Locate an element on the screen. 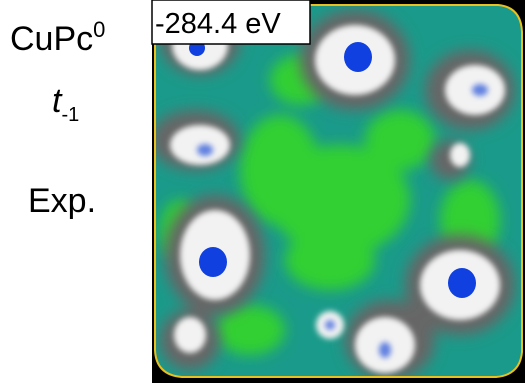  label-part: t is located at coordinates (57, 101).